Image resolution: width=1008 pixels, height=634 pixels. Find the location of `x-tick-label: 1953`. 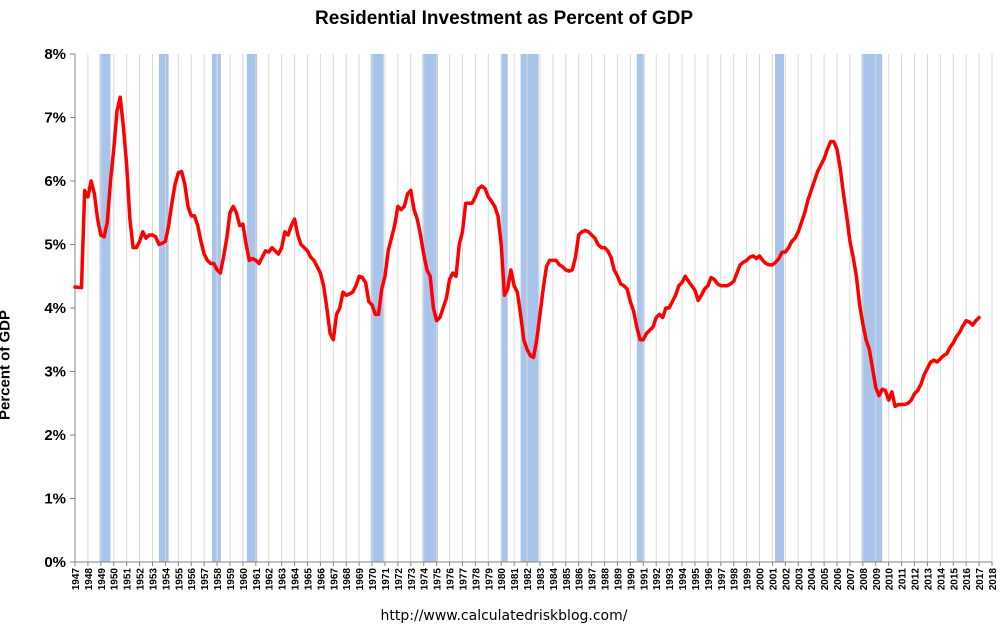

x-tick-label: 1953 is located at coordinates (153, 579).